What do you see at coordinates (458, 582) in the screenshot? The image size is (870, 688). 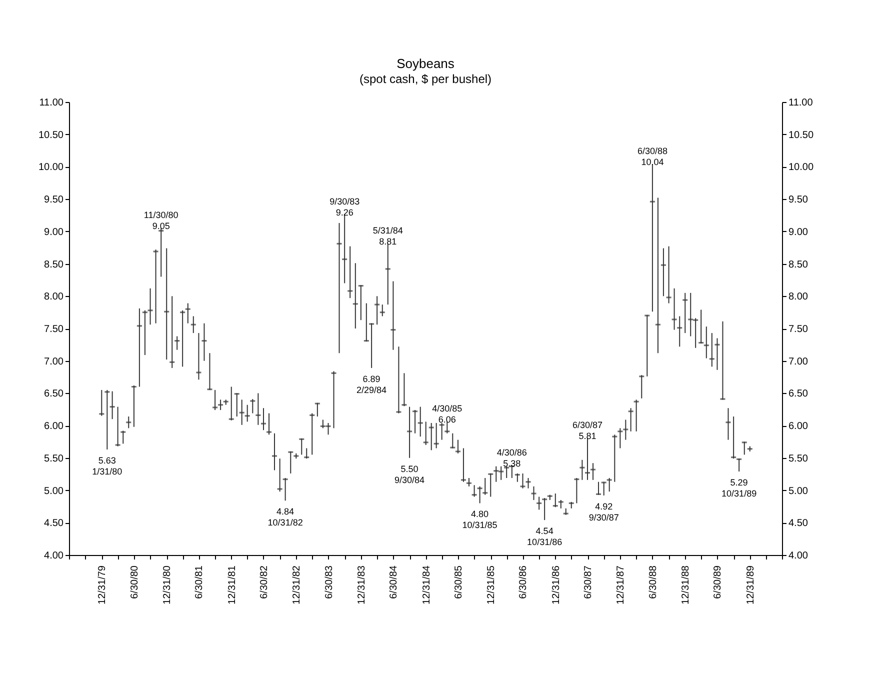 I see `x-tick-label: 6/30/85` at bounding box center [458, 582].